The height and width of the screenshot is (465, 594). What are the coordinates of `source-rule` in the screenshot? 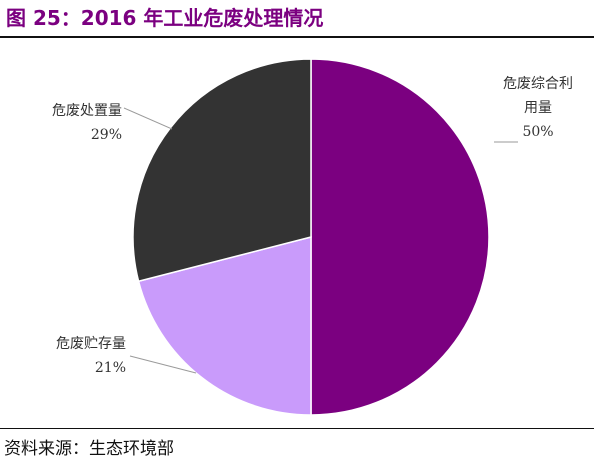 It's located at (297, 428).